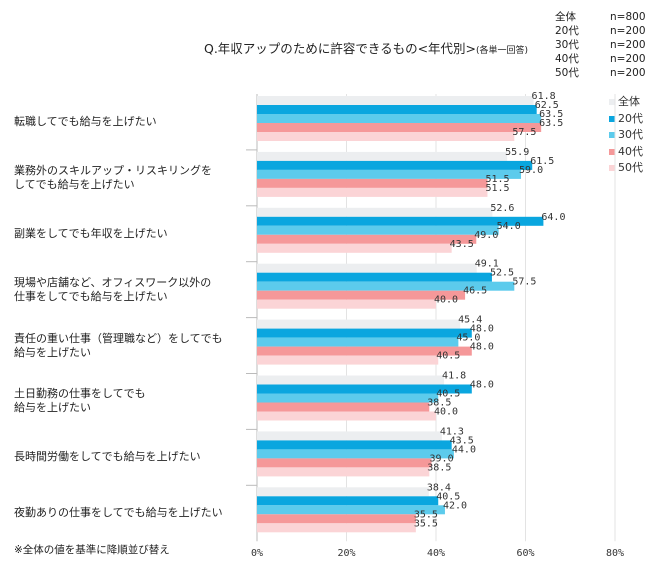 This screenshot has height=570, width=670. Describe the element at coordinates (524, 282) in the screenshot. I see `data-label: 57.5` at that location.